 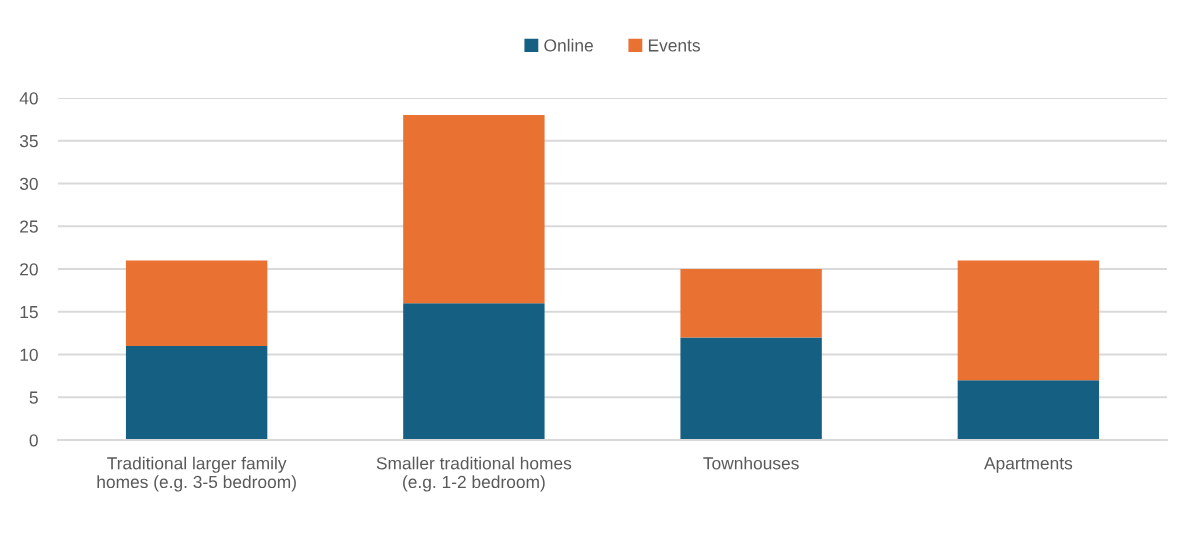 I want to click on y-tick-label: 40, so click(x=28, y=98).